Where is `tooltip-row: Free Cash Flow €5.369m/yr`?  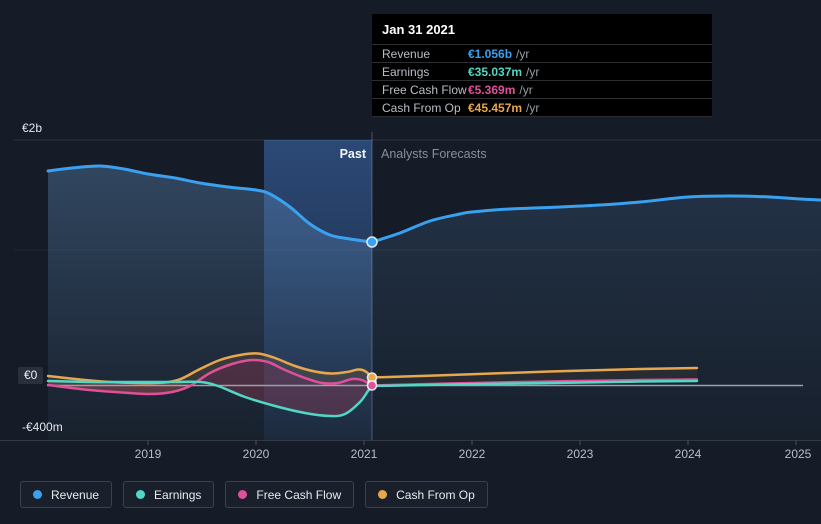 tooltip-row: Free Cash Flow €5.369m/yr is located at coordinates (542, 89).